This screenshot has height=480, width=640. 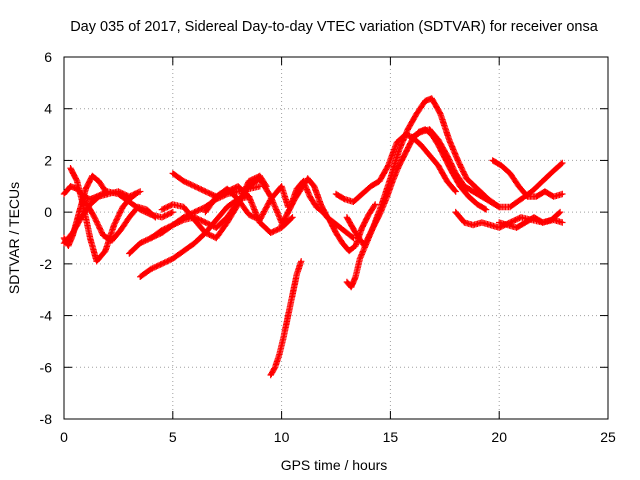 I want to click on y-tick-label: 0, so click(x=48, y=212).